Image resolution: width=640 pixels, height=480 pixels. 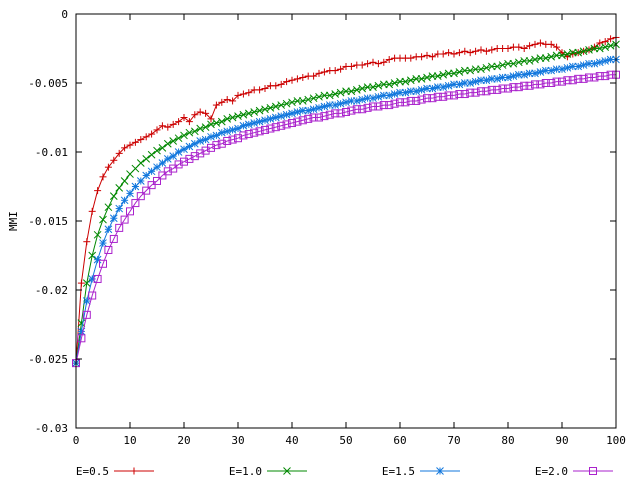 What do you see at coordinates (440, 471) in the screenshot?
I see `legend-marker` at bounding box center [440, 471].